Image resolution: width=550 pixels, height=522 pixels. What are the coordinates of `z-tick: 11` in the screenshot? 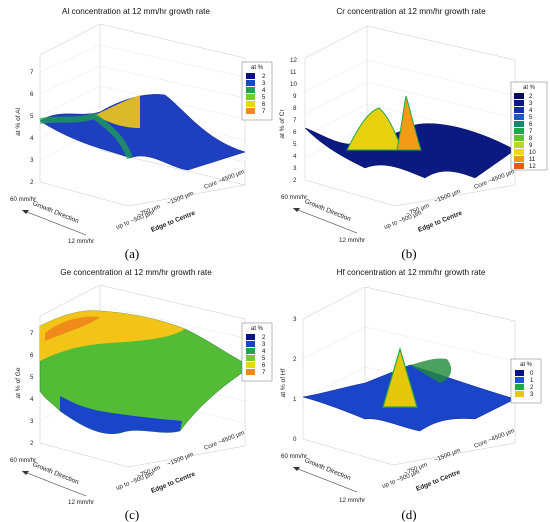 It's located at (293, 72).